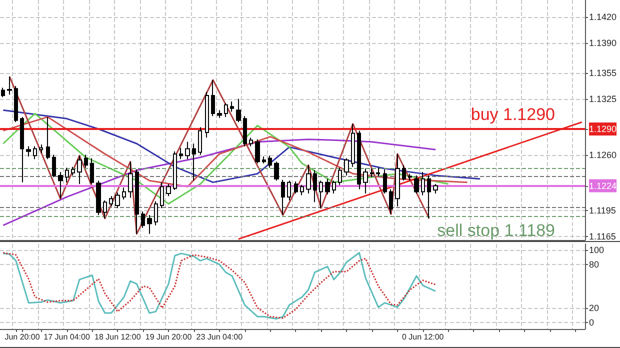 The width and height of the screenshot is (620, 348). What do you see at coordinates (603, 185) in the screenshot?
I see `y-tick-label: 1.1224` at bounding box center [603, 185].